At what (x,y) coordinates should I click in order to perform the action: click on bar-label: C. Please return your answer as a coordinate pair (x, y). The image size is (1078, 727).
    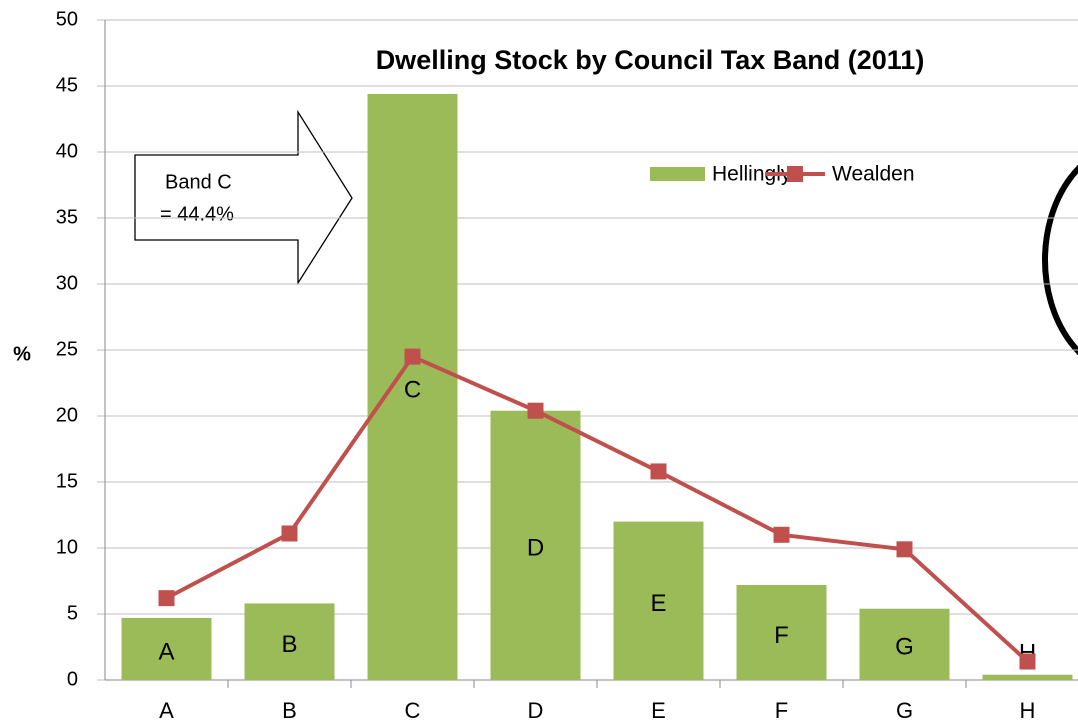
    Looking at the image, I should click on (412, 389).